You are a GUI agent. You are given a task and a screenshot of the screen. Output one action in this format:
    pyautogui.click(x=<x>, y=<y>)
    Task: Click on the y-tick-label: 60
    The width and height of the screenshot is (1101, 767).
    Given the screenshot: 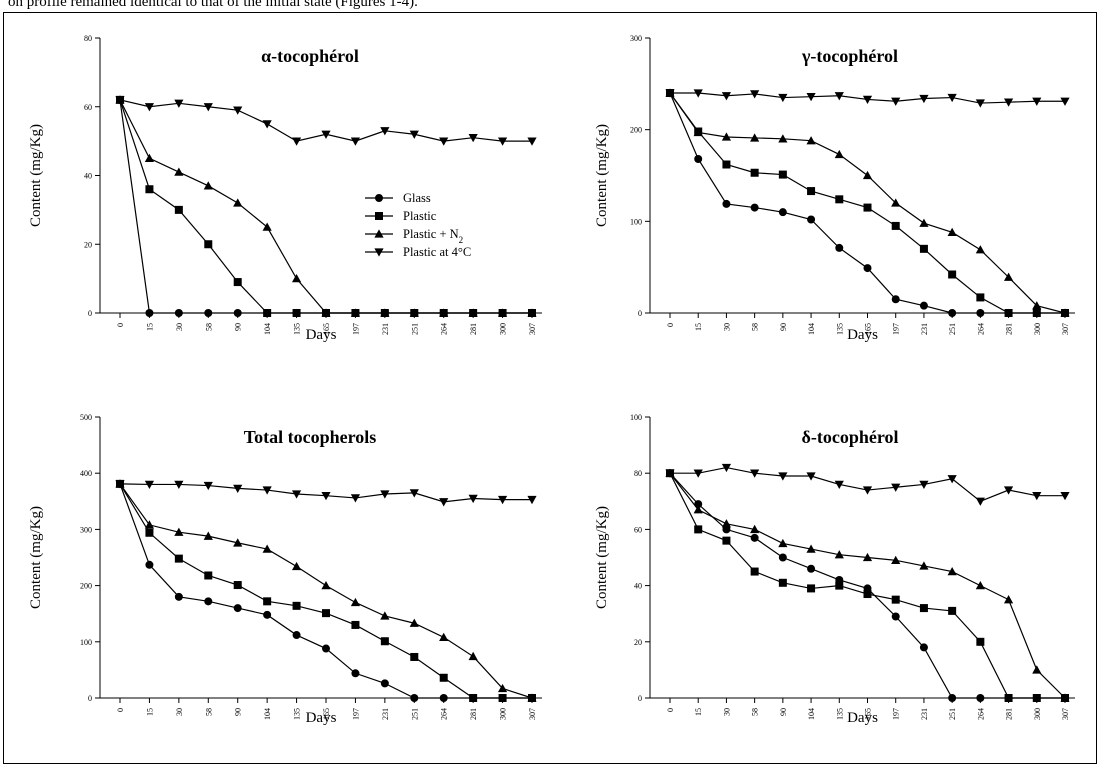 What is the action you would take?
    pyautogui.click(x=88, y=107)
    